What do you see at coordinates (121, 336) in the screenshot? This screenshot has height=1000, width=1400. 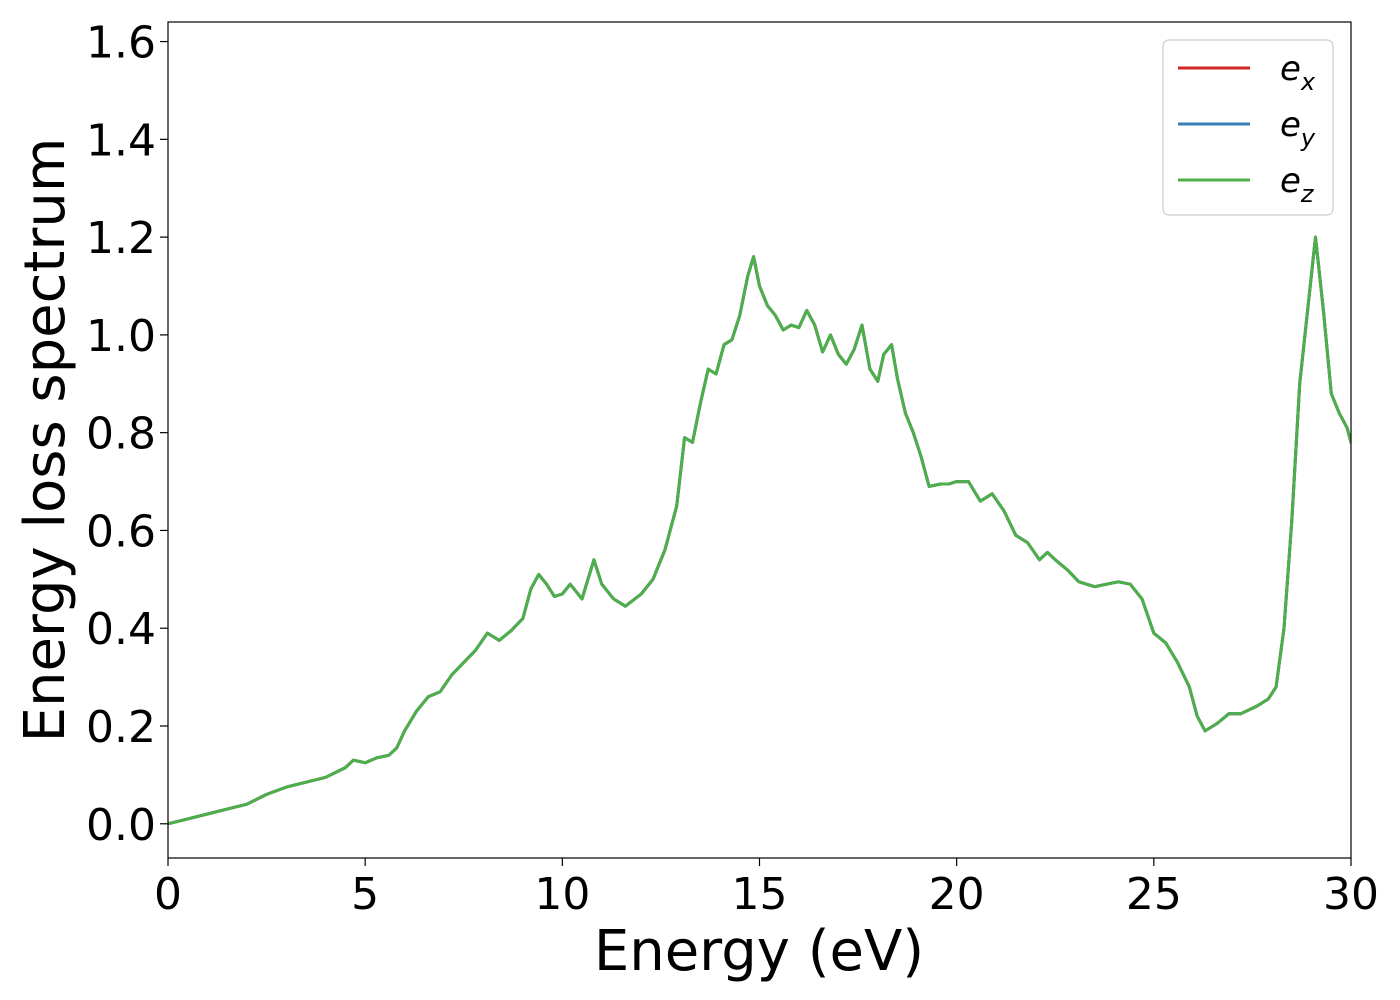 I see `y-tick-label: 1.0` at bounding box center [121, 336].